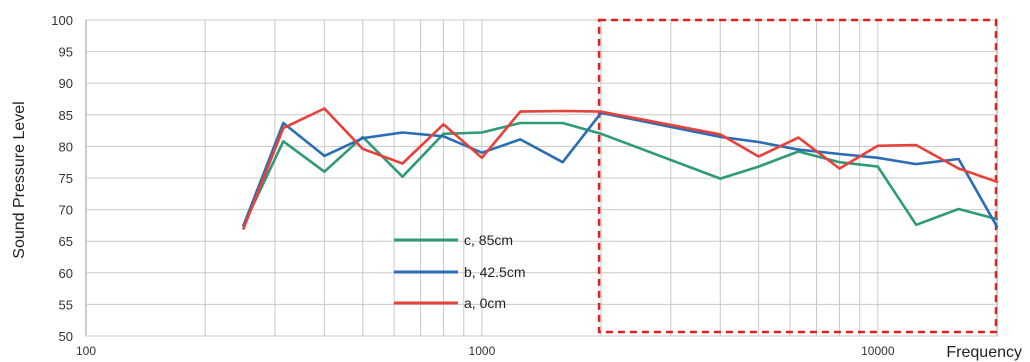 The height and width of the screenshot is (362, 1030). What do you see at coordinates (878, 351) in the screenshot?
I see `x-tick-label: 10000` at bounding box center [878, 351].